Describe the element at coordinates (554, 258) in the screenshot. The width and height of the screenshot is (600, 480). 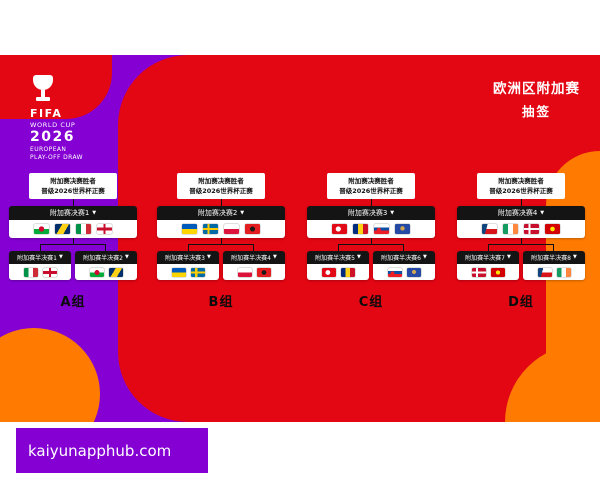
I see `semifinal-header: 附加赛半决赛8 ▼` at that location.